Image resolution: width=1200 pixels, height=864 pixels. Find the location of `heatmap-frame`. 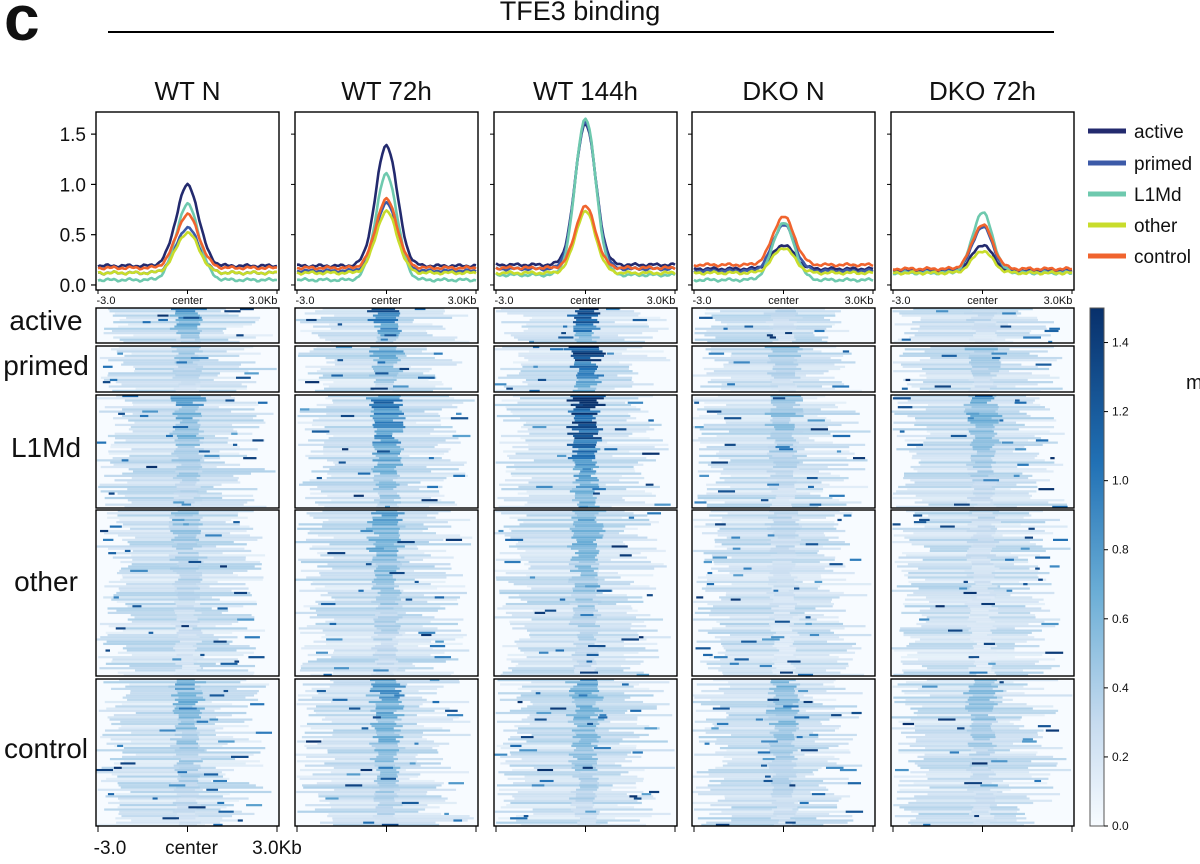

heatmap-frame is located at coordinates (386, 369).